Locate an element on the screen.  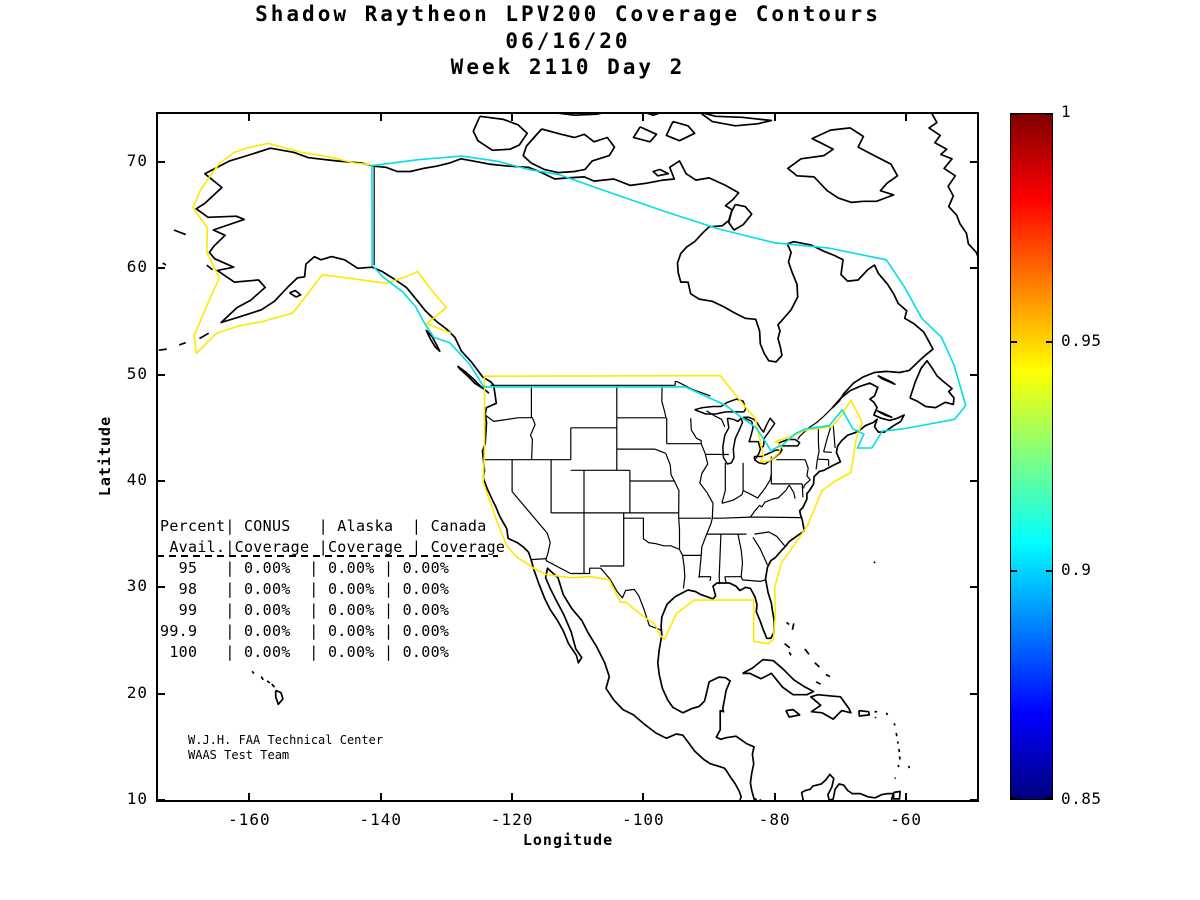
x-axis-label: Longitude is located at coordinates (568, 840).